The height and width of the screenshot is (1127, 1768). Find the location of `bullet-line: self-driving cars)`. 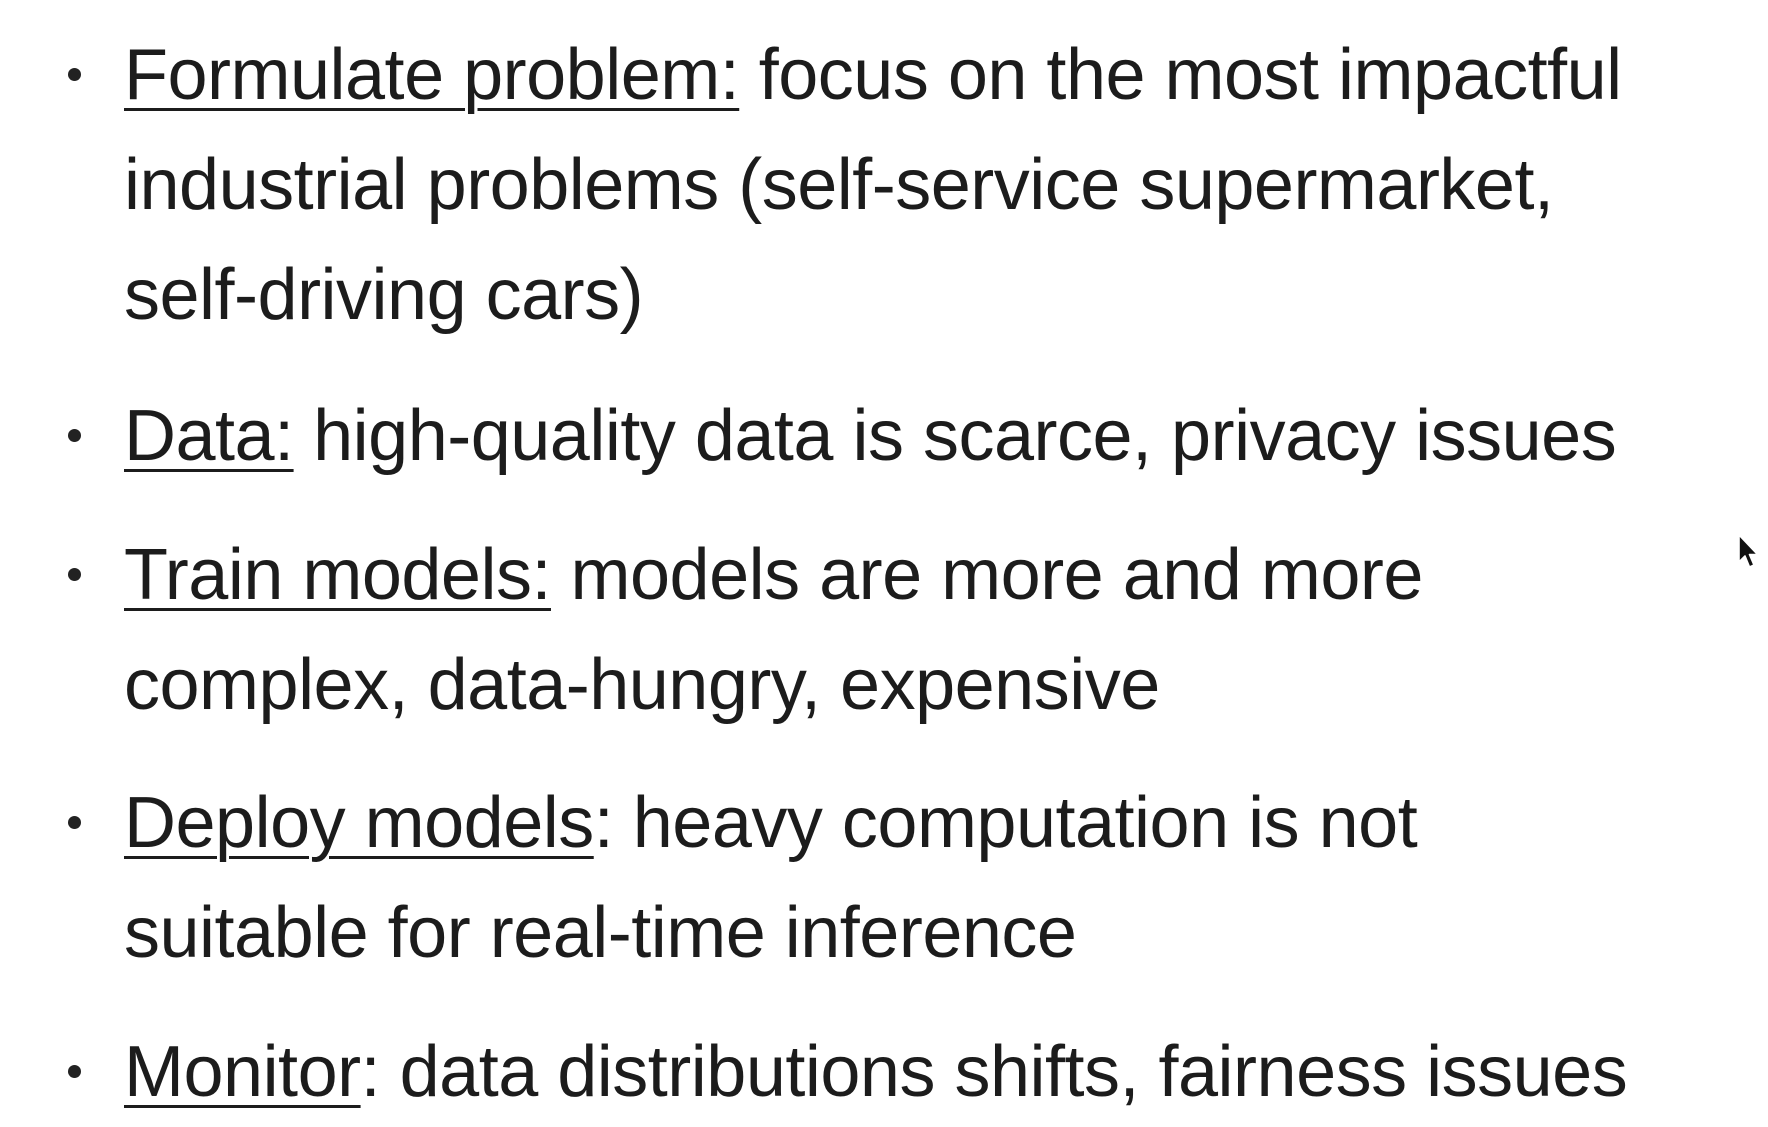

bullet-line: self-driving cars) is located at coordinates (384, 295).